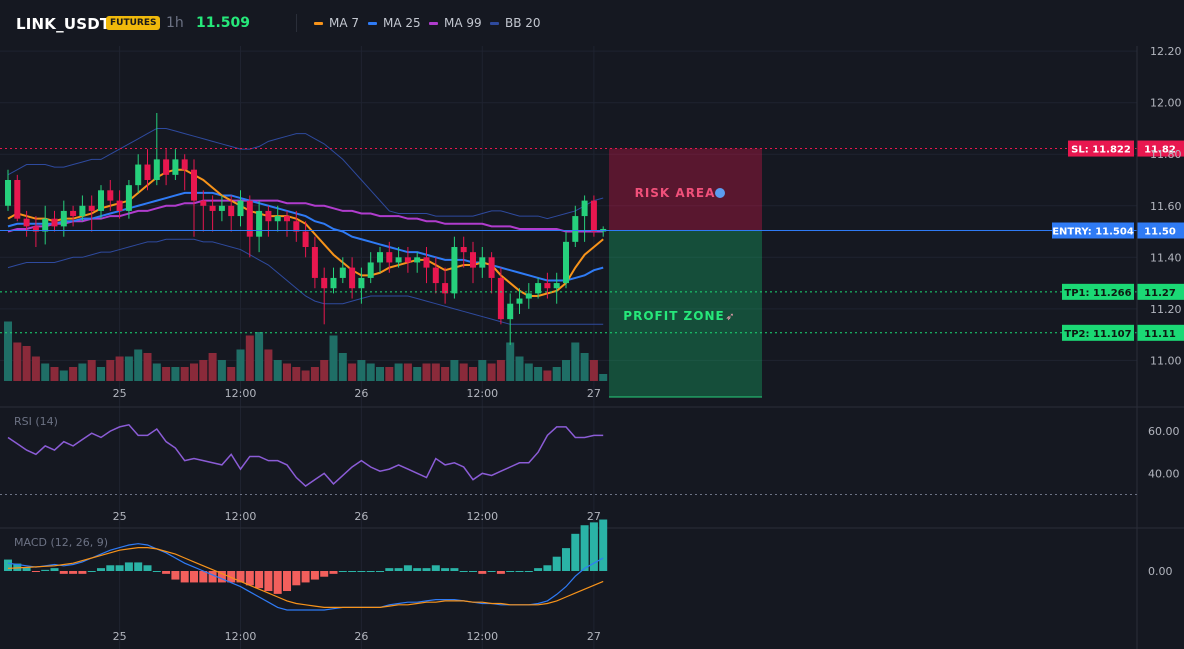  I want to click on entry-label-box, so click(1093, 230).